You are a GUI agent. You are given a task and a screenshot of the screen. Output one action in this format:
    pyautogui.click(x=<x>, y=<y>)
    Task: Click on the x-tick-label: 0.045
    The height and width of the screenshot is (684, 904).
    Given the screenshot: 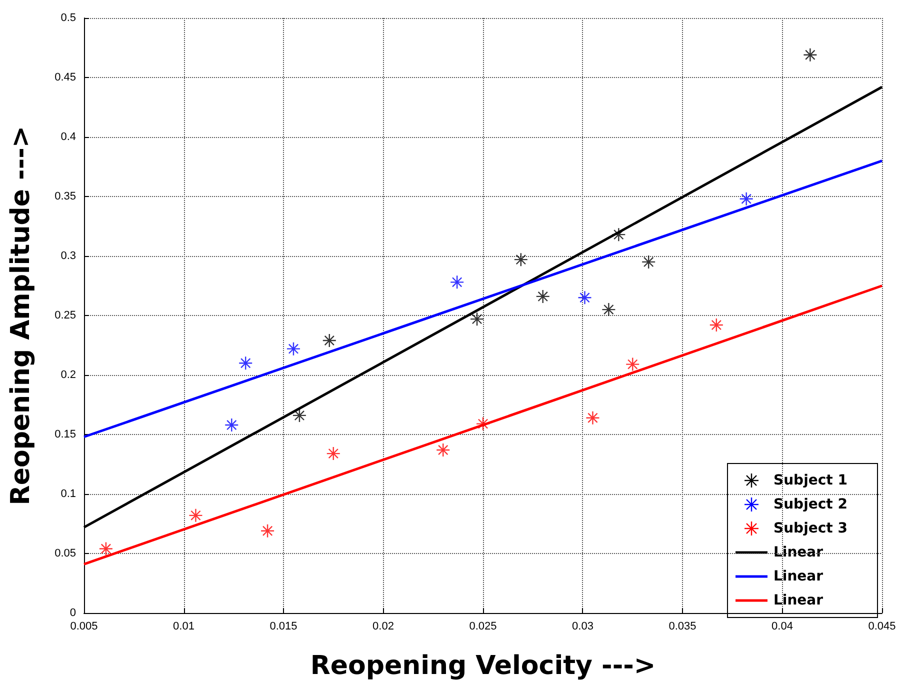 What is the action you would take?
    pyautogui.click(x=882, y=626)
    